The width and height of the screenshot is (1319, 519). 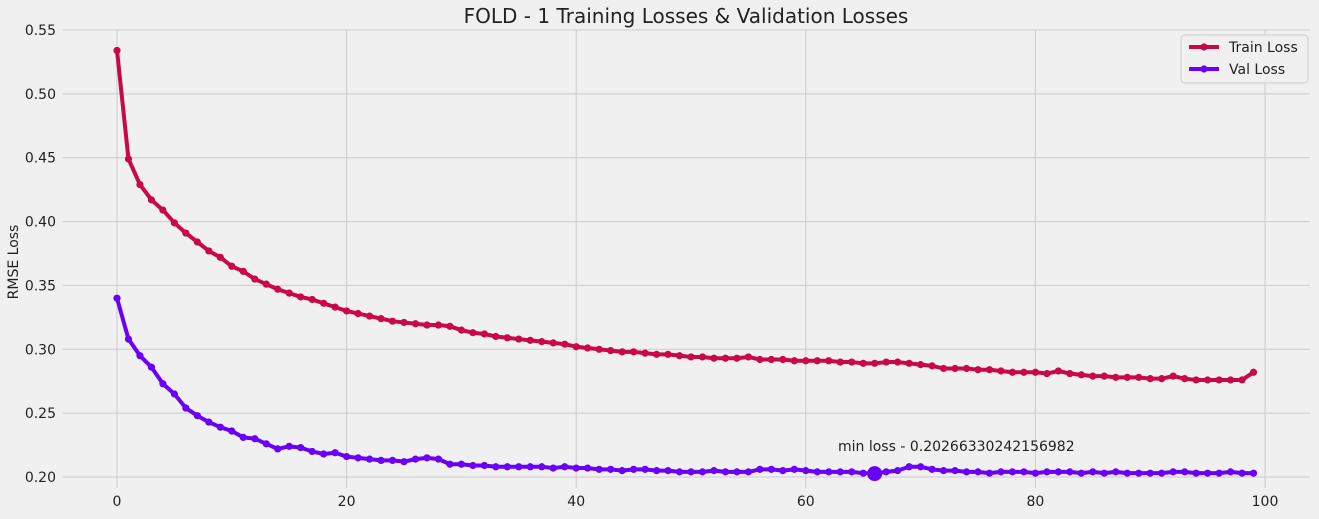 I want to click on min-loss-annotation: min loss - 0.20266330242156982, so click(x=956, y=447).